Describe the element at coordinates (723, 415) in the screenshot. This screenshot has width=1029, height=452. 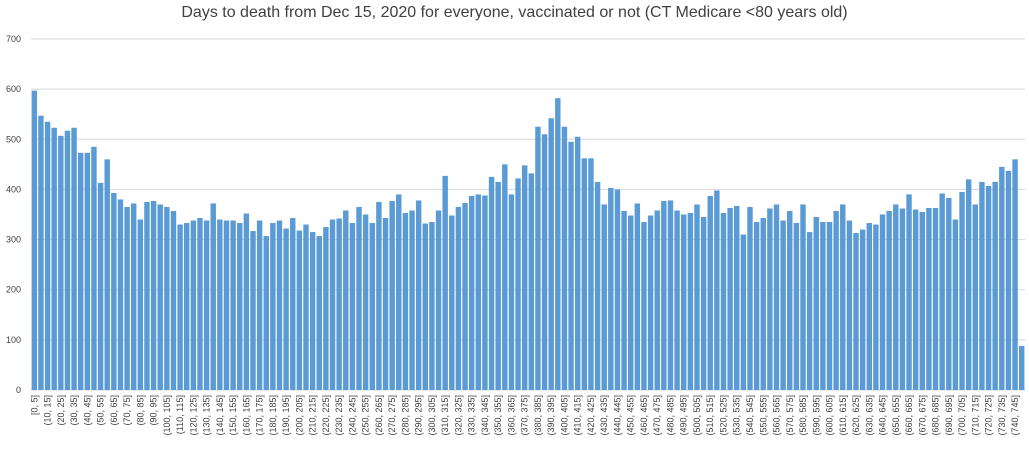
I see `x-tick-label: (520, 525]` at that location.